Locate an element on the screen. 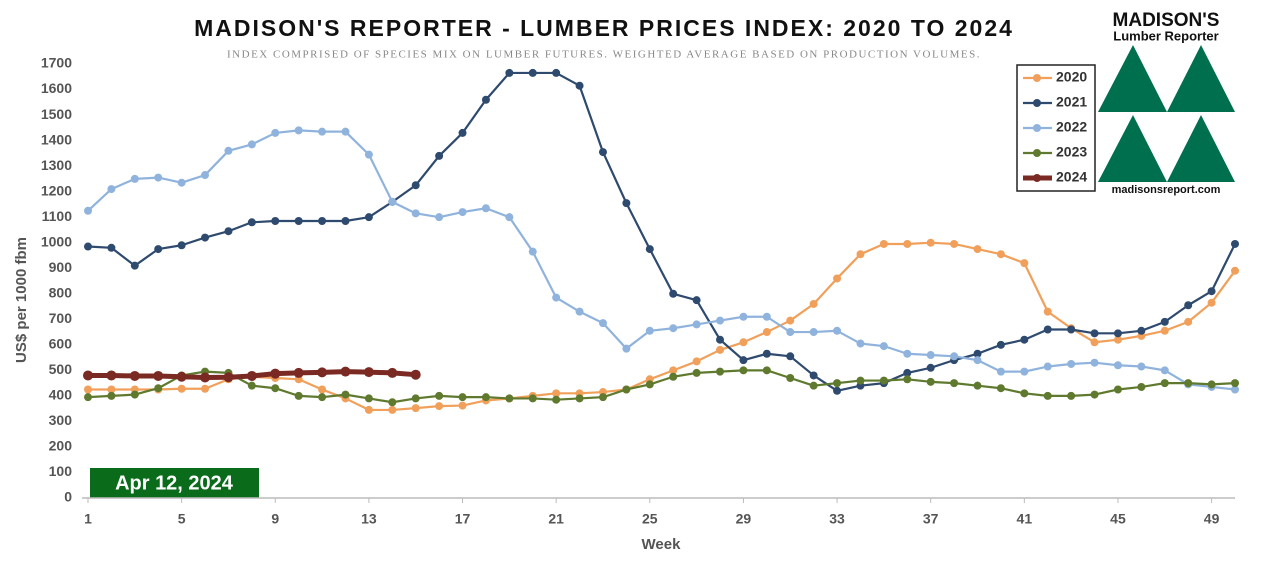  y-tick-label: 200 is located at coordinates (61, 446).